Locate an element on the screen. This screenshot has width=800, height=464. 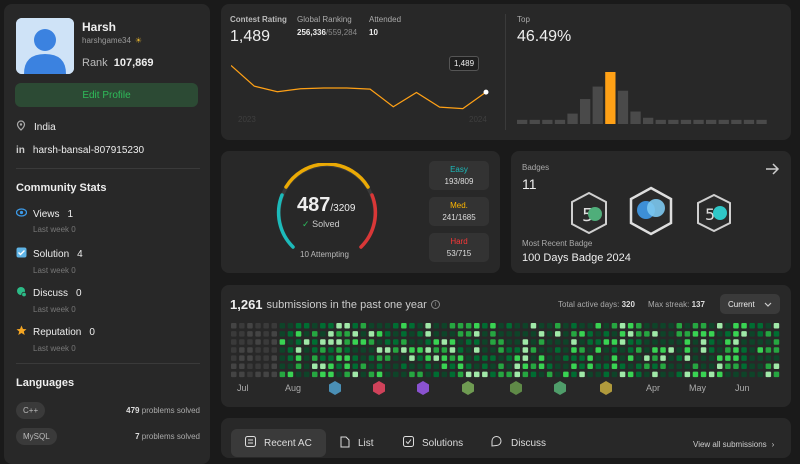
linkedin-row: in harsh-bansal-807915230 is located at coordinates (80, 150).